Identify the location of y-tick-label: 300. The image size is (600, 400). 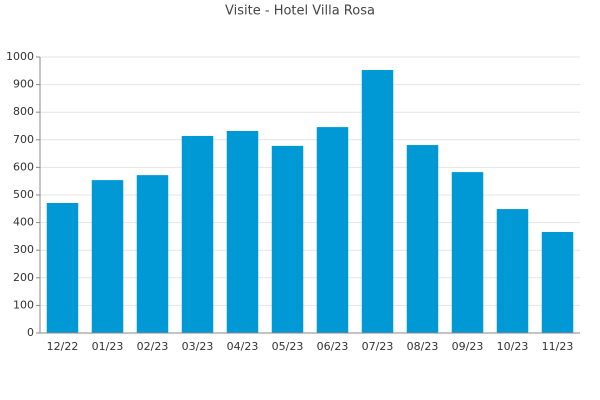
(23, 249).